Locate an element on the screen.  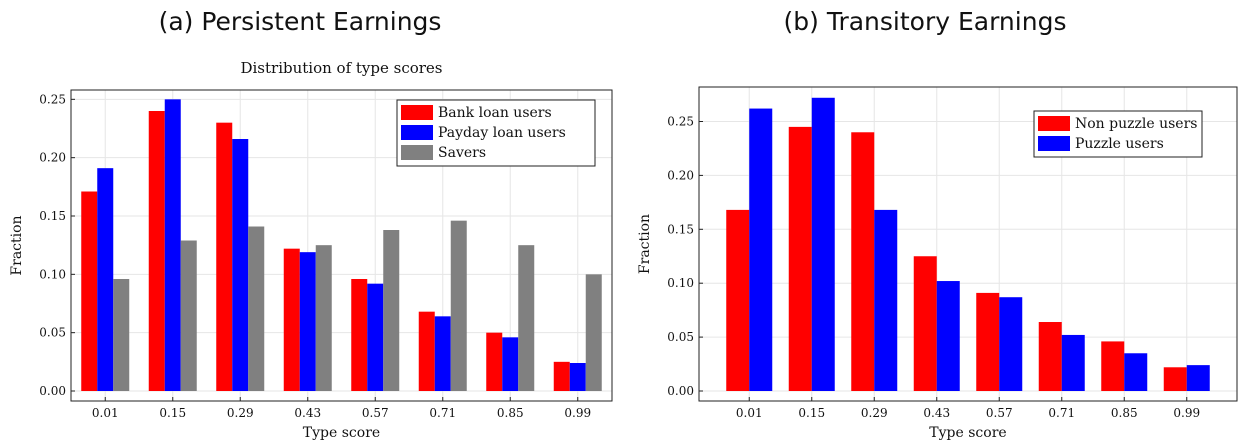
legend-label: Savers is located at coordinates (462, 153).